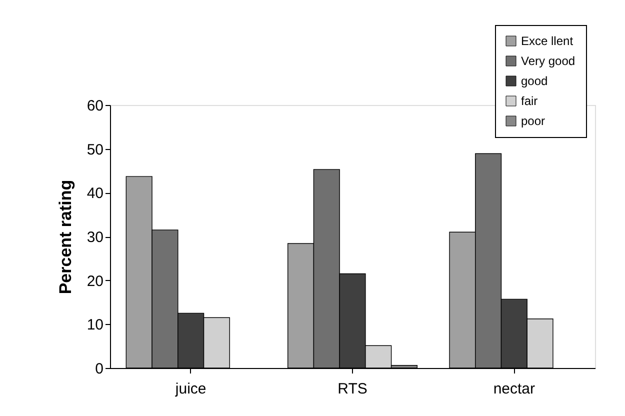 The width and height of the screenshot is (625, 416). Describe the element at coordinates (533, 121) in the screenshot. I see `legend-label: poor` at that location.